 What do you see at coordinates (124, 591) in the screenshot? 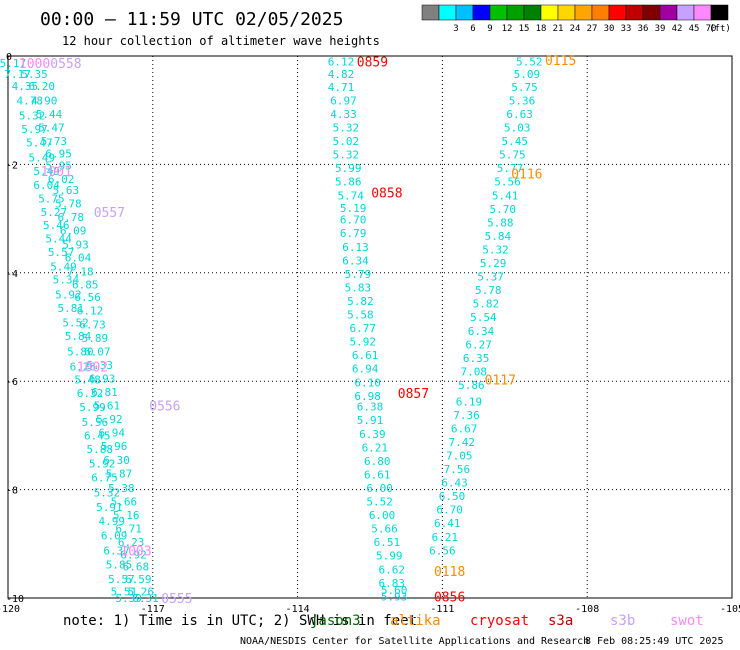
I see `wave-height-value: 5.51` at bounding box center [124, 591].